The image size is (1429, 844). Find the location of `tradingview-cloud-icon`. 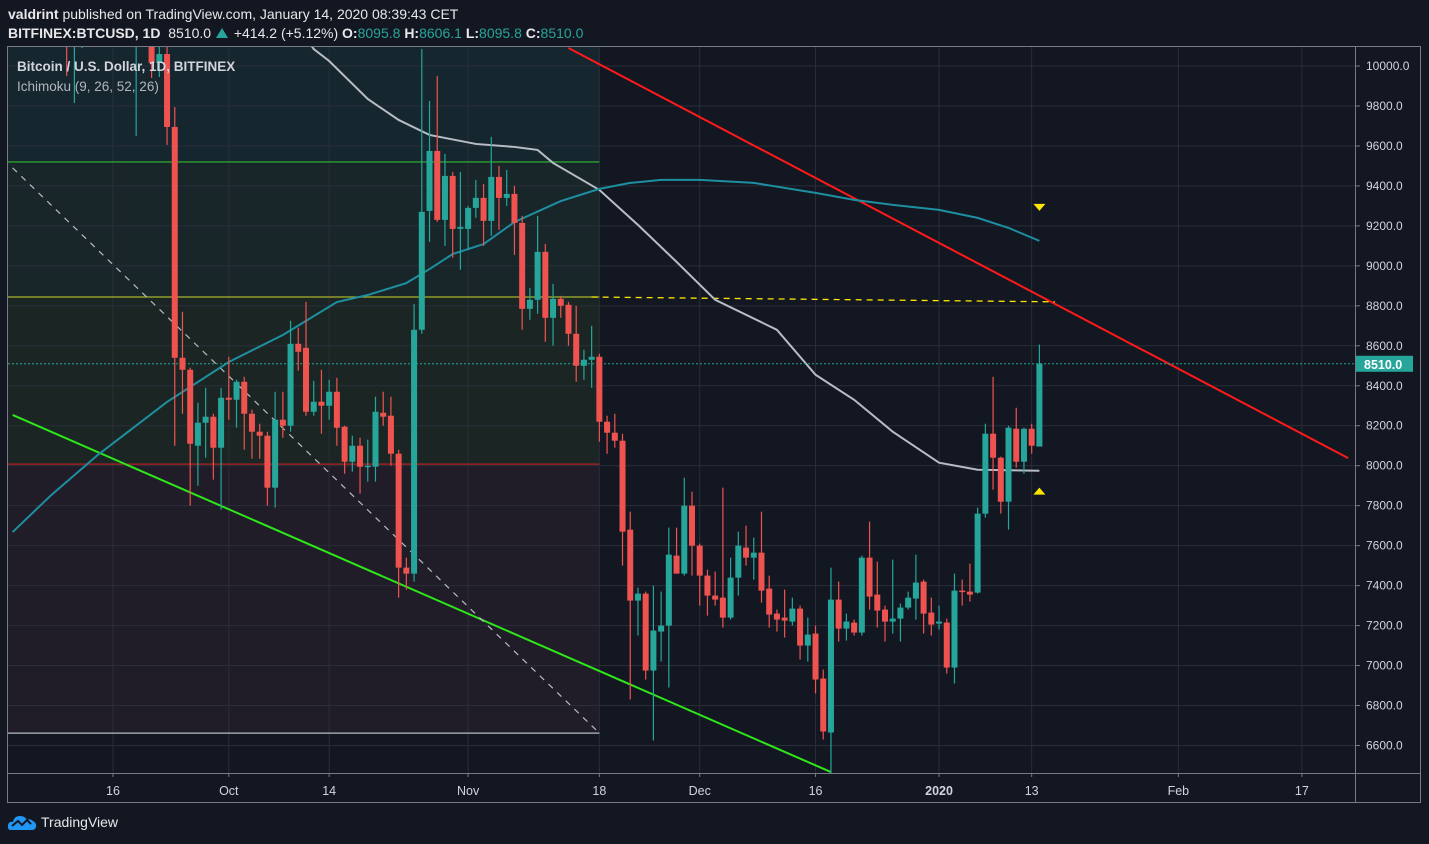

tradingview-cloud-icon is located at coordinates (22, 823).